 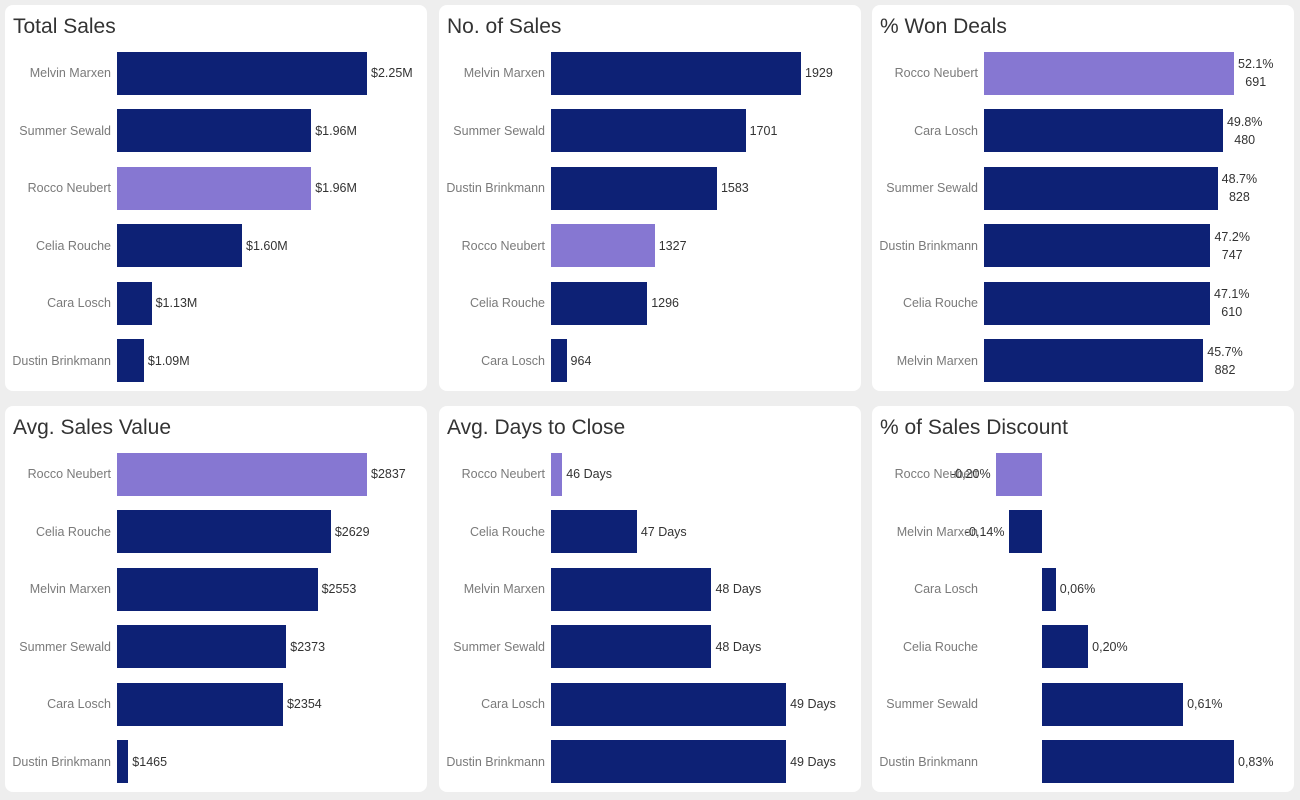 What do you see at coordinates (536, 427) in the screenshot?
I see `chart-title: Avg. Days to Close` at bounding box center [536, 427].